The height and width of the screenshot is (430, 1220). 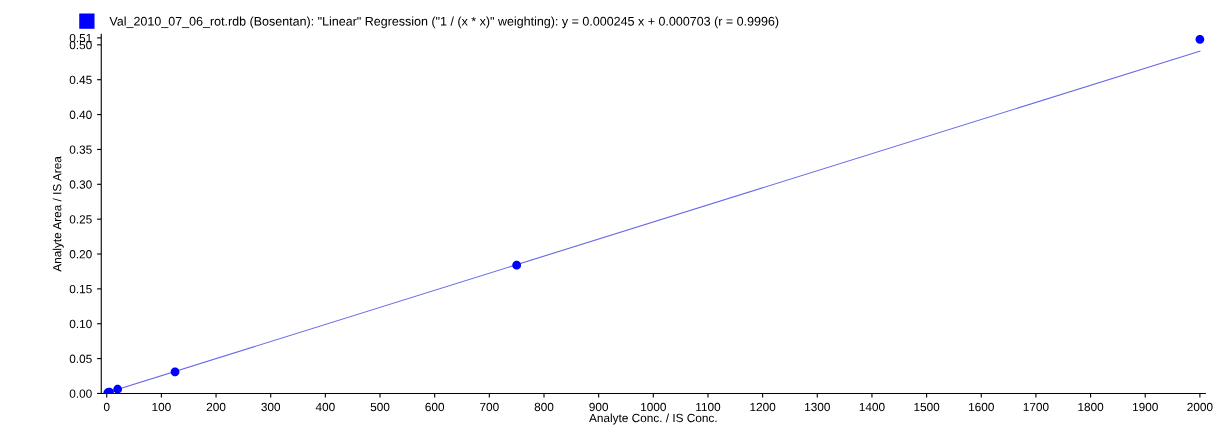 I want to click on x-axis-title: Analyte Conc. / IS Conc., so click(x=653, y=419).